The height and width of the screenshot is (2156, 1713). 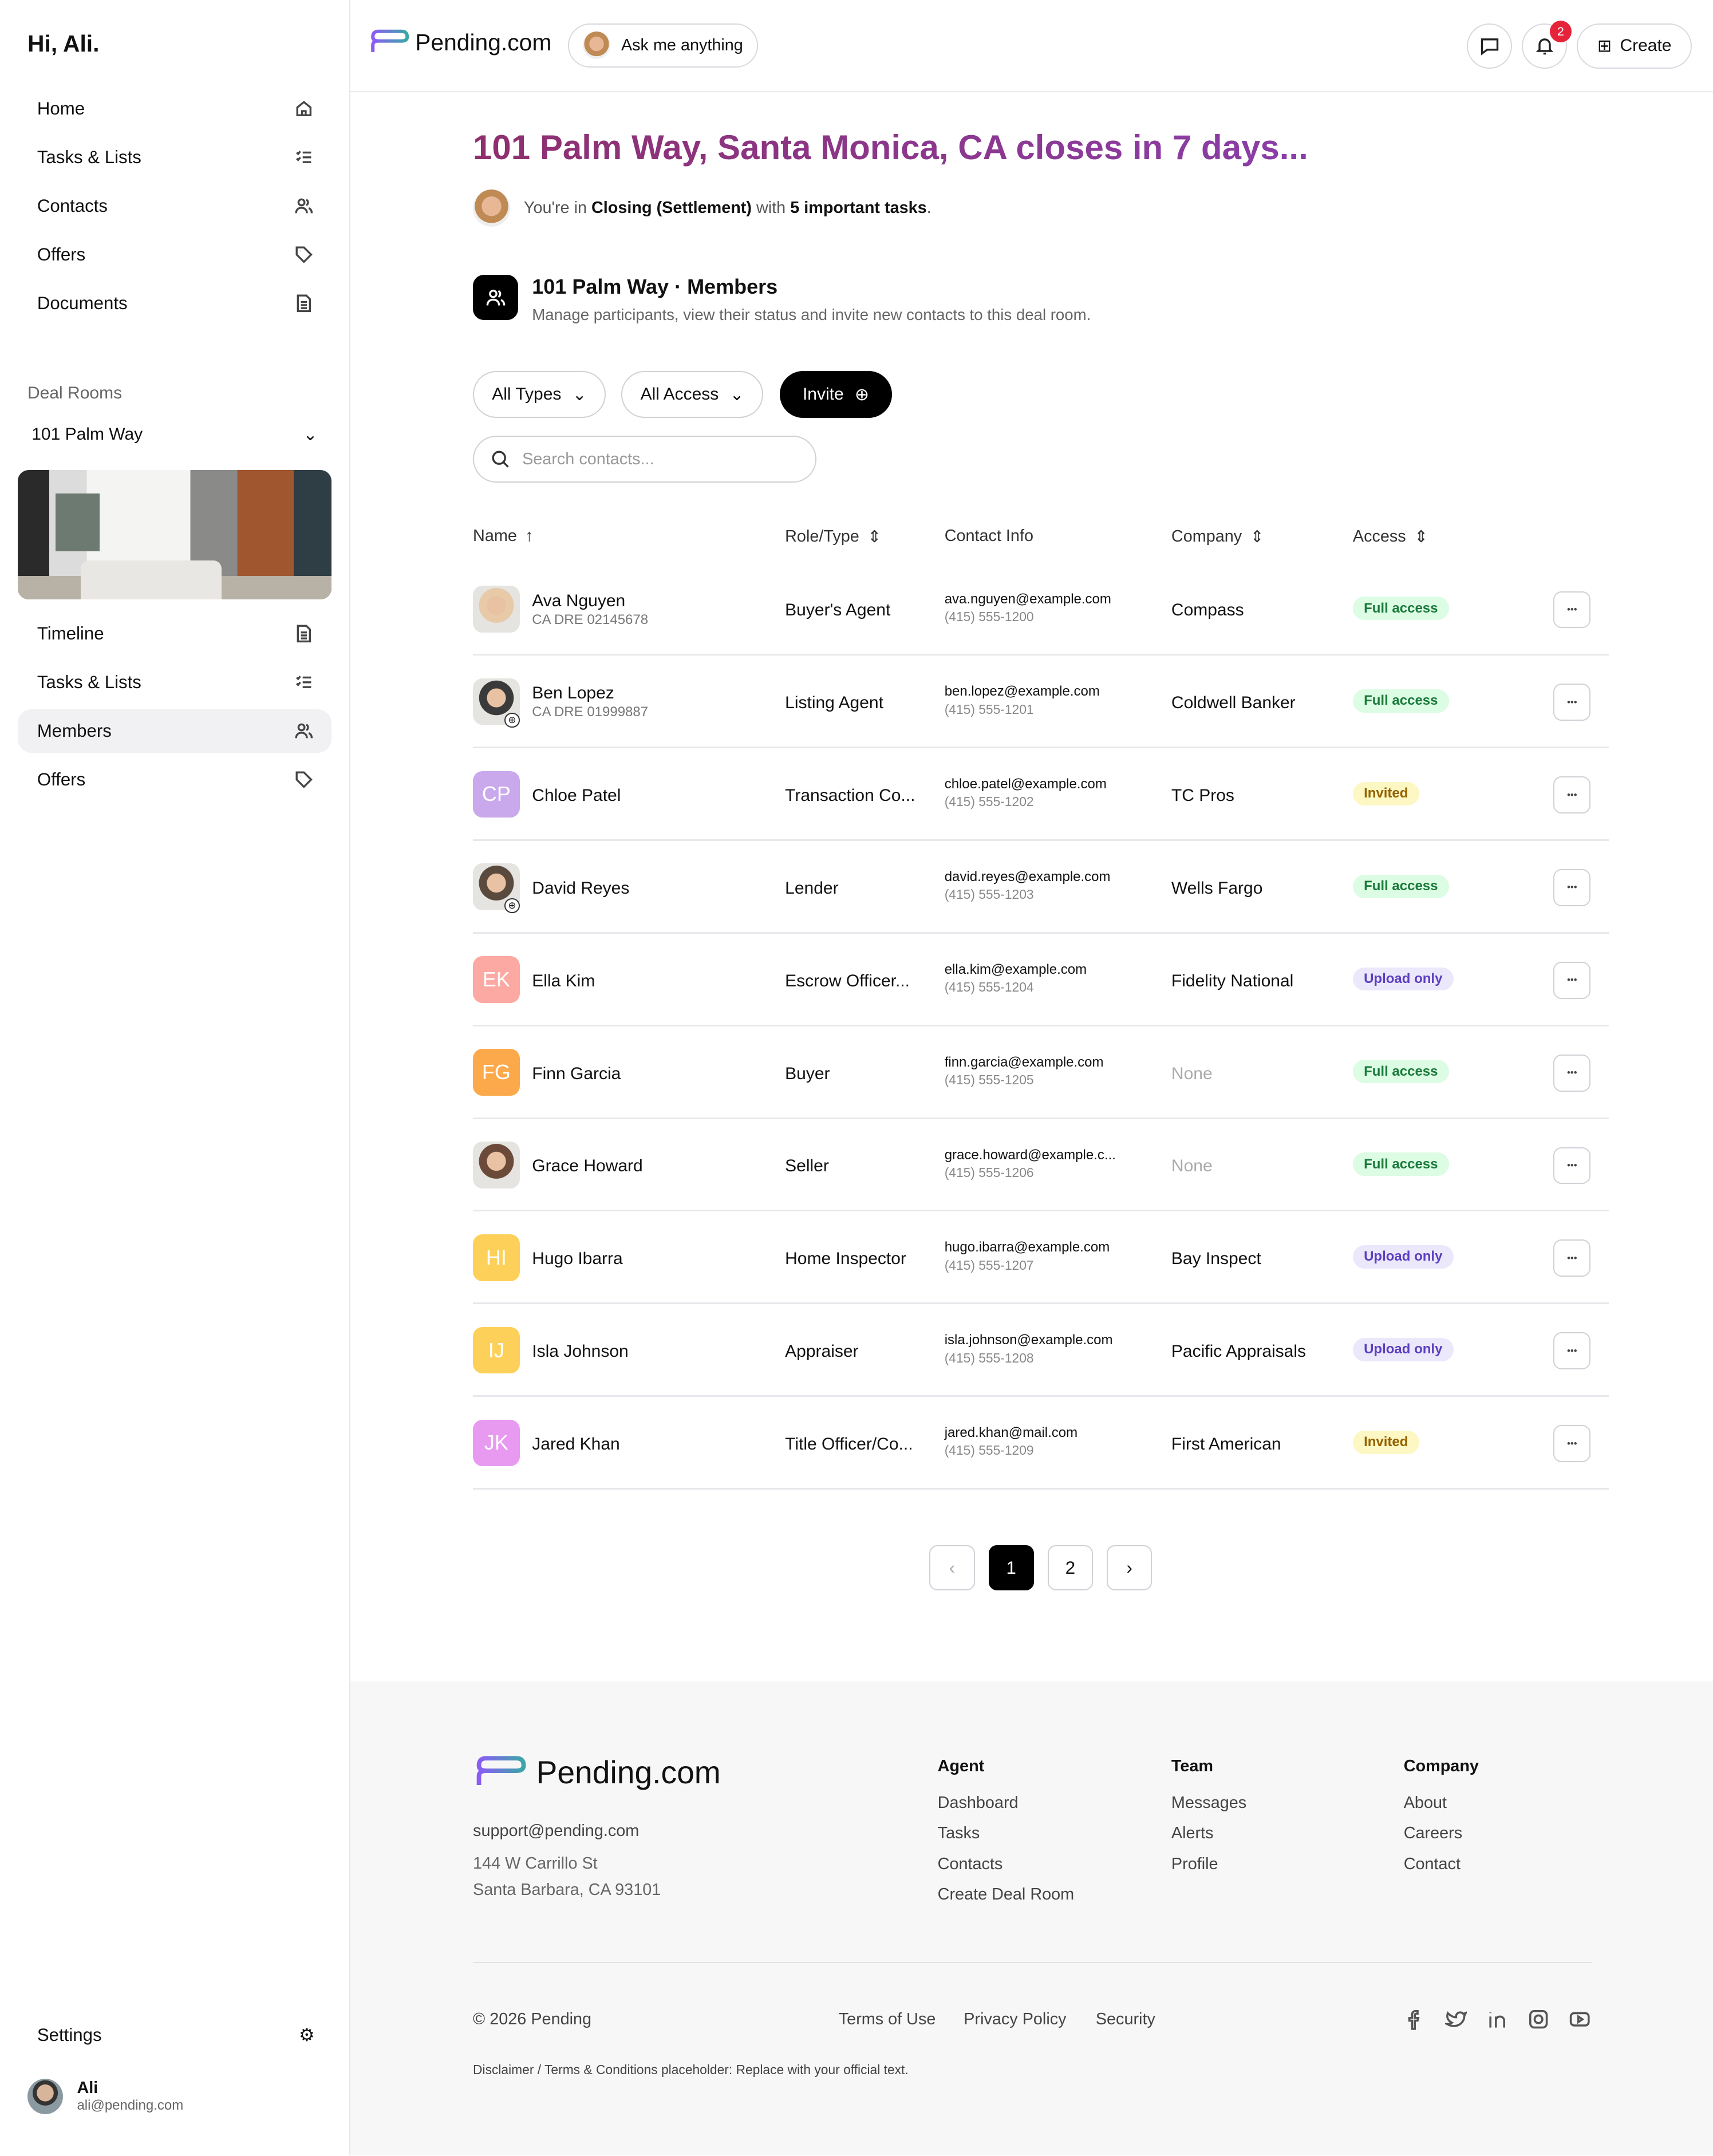 What do you see at coordinates (1006, 1894) in the screenshot?
I see `footer-link: Create Deal Room` at bounding box center [1006, 1894].